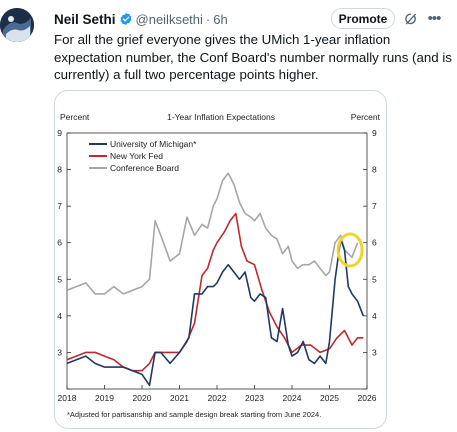  What do you see at coordinates (374, 133) in the screenshot?
I see `y-tick-label-right: 9` at bounding box center [374, 133].